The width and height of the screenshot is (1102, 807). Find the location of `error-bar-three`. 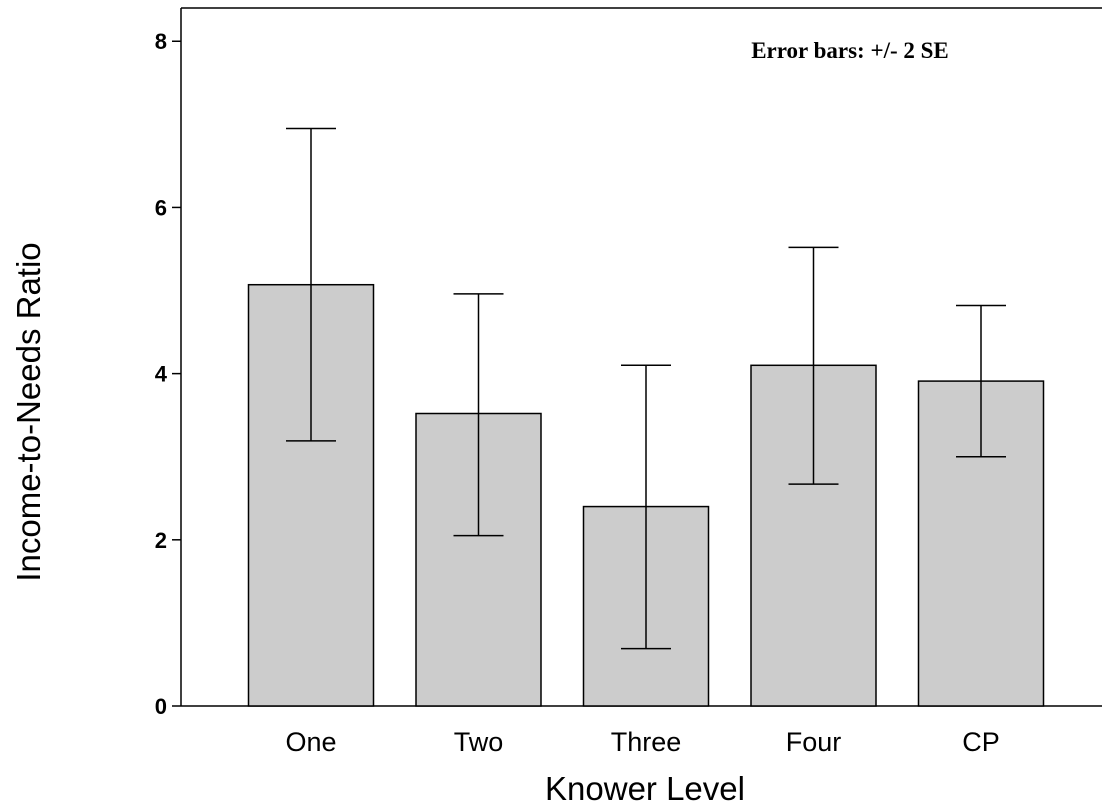

error-bar-three is located at coordinates (646, 507).